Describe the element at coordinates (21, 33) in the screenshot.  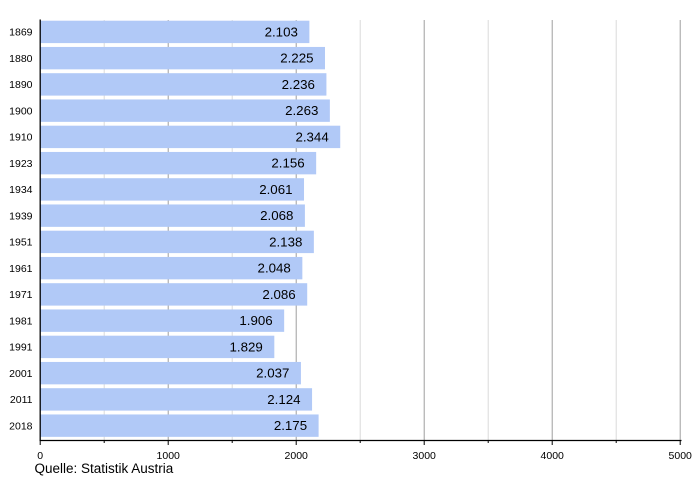
I see `svg-text: 1869` at that location.